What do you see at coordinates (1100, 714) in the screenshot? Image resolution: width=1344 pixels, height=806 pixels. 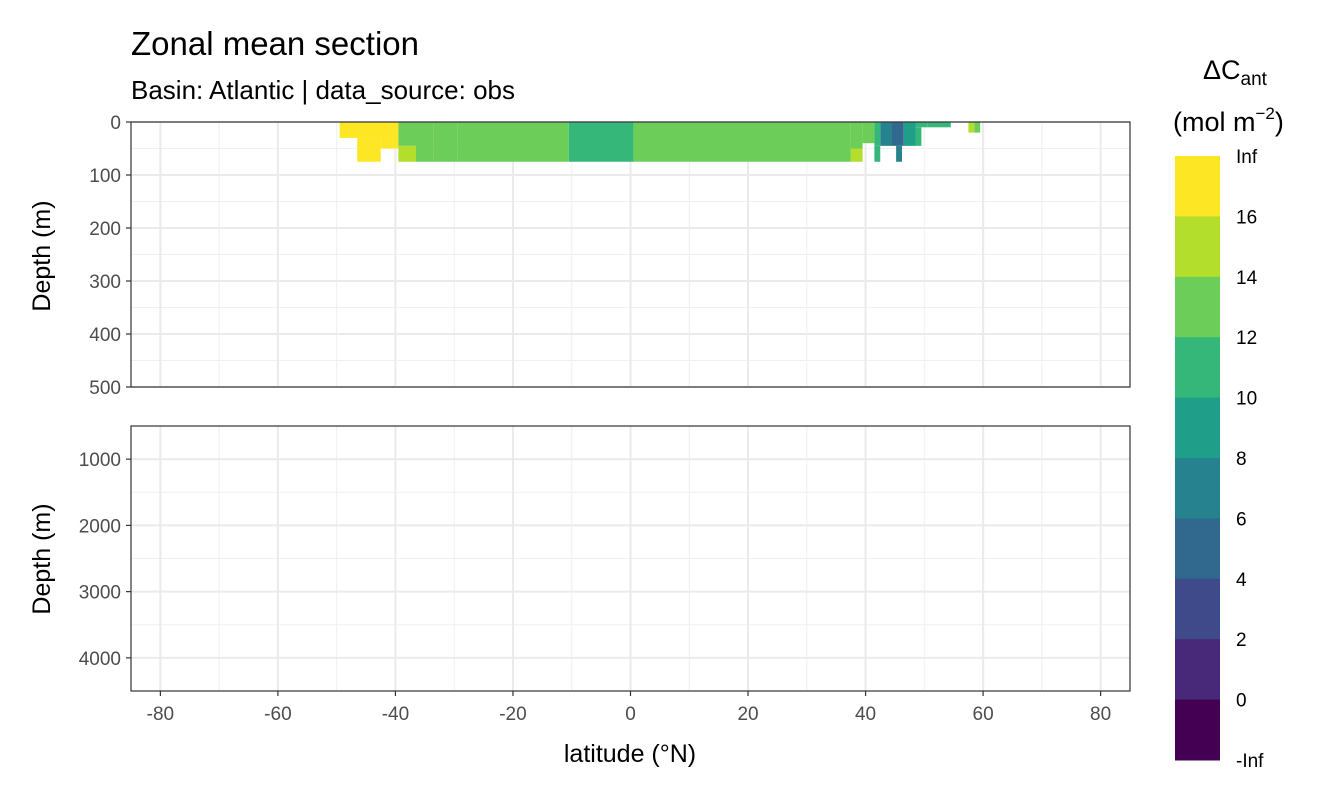 I see `x-tick-label: 80` at bounding box center [1100, 714].